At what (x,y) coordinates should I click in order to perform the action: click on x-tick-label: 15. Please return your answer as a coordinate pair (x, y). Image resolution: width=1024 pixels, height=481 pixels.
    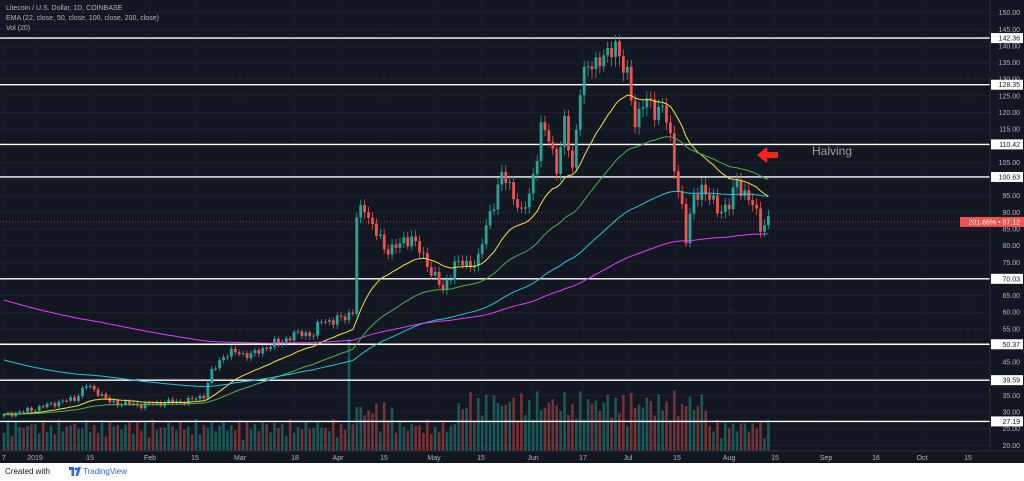
    Looking at the image, I should click on (775, 458).